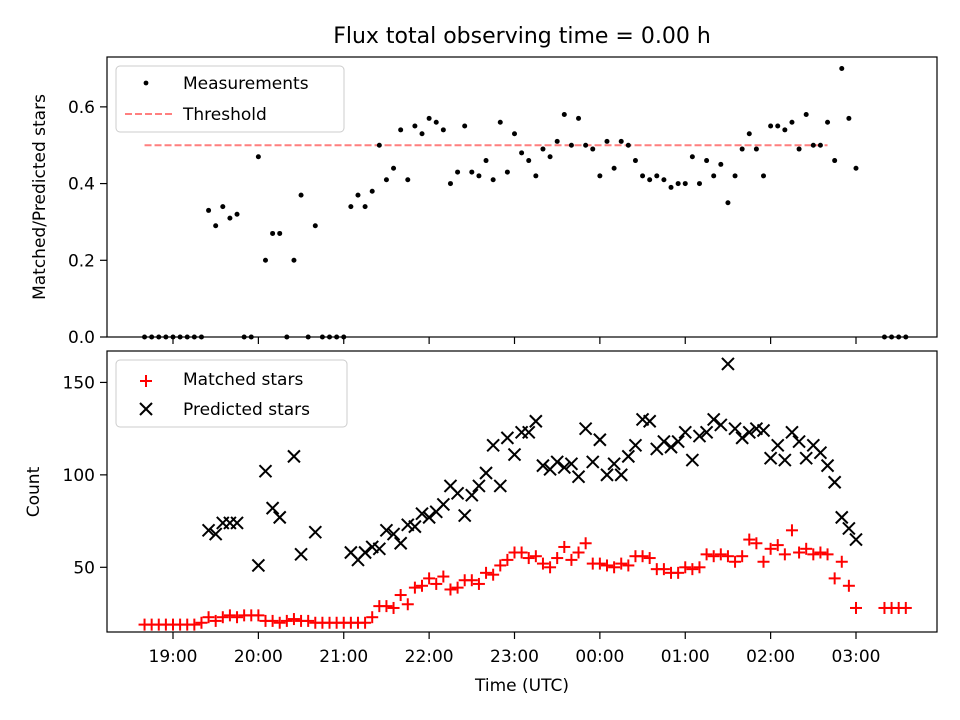  Describe the element at coordinates (40, 197) in the screenshot. I see `ratio-y-axis-label: Matched/Predicted stars` at that location.